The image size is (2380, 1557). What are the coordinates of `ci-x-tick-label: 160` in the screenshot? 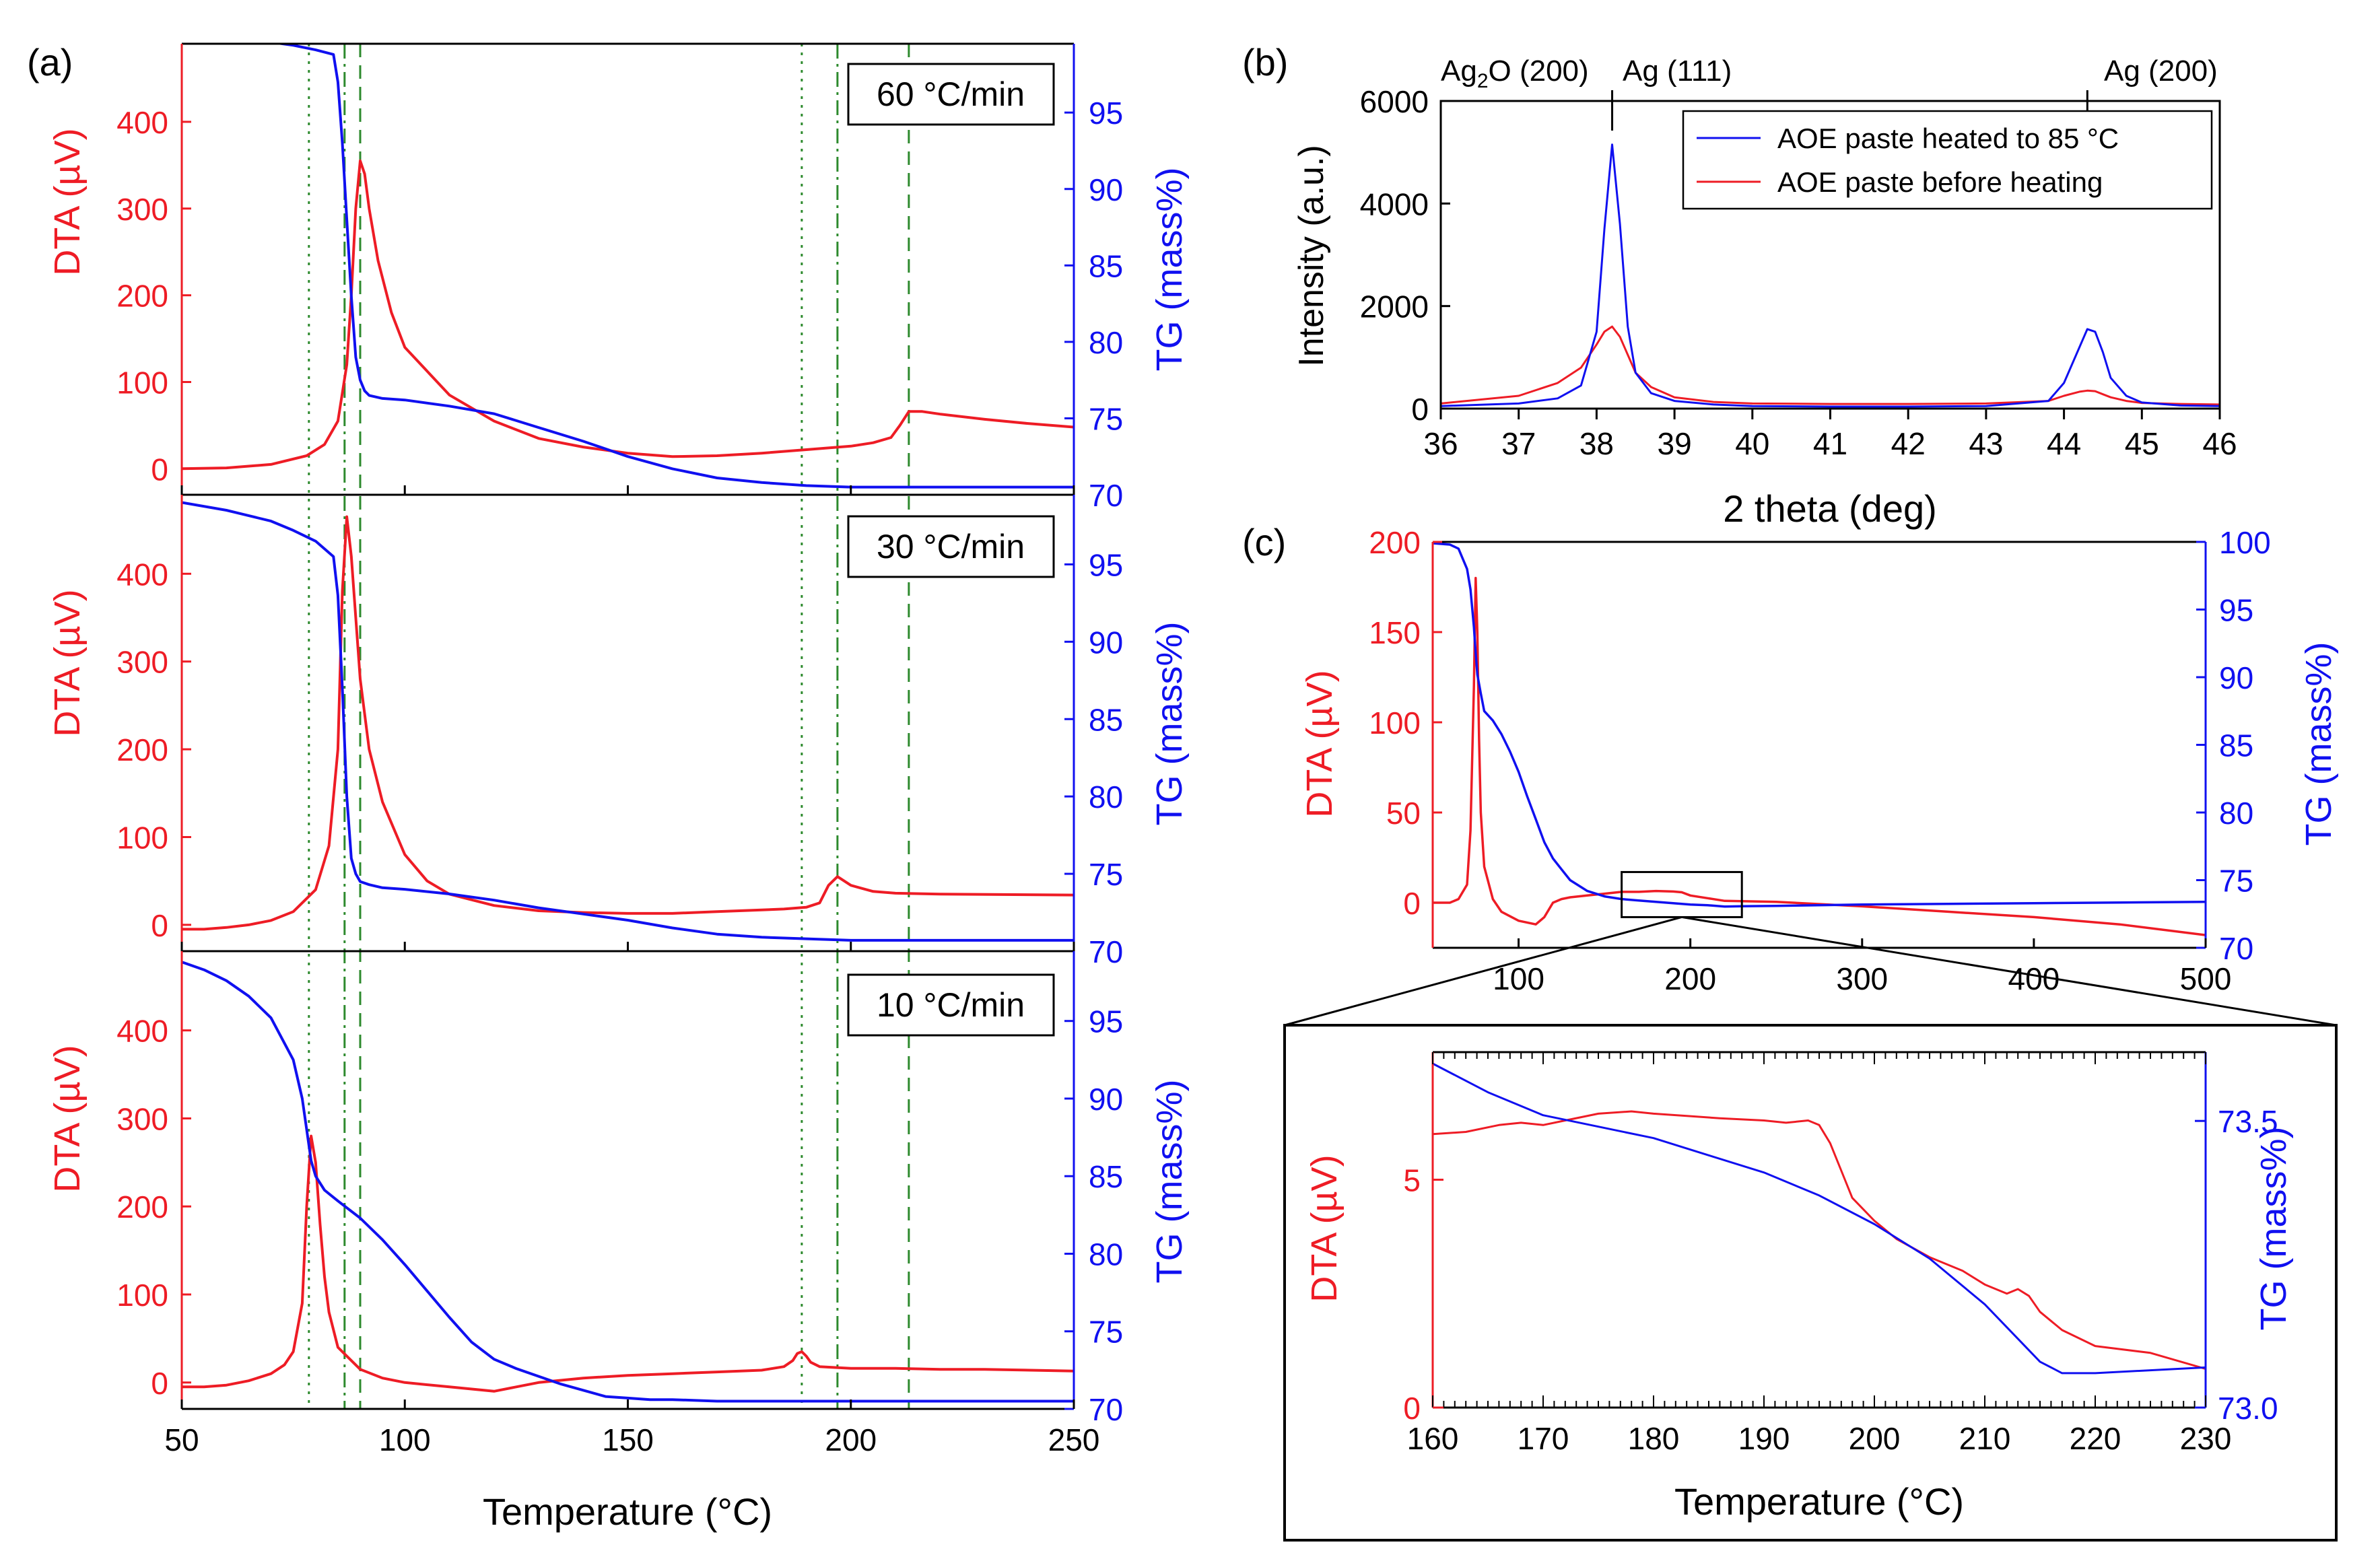 It's located at (1433, 1438).